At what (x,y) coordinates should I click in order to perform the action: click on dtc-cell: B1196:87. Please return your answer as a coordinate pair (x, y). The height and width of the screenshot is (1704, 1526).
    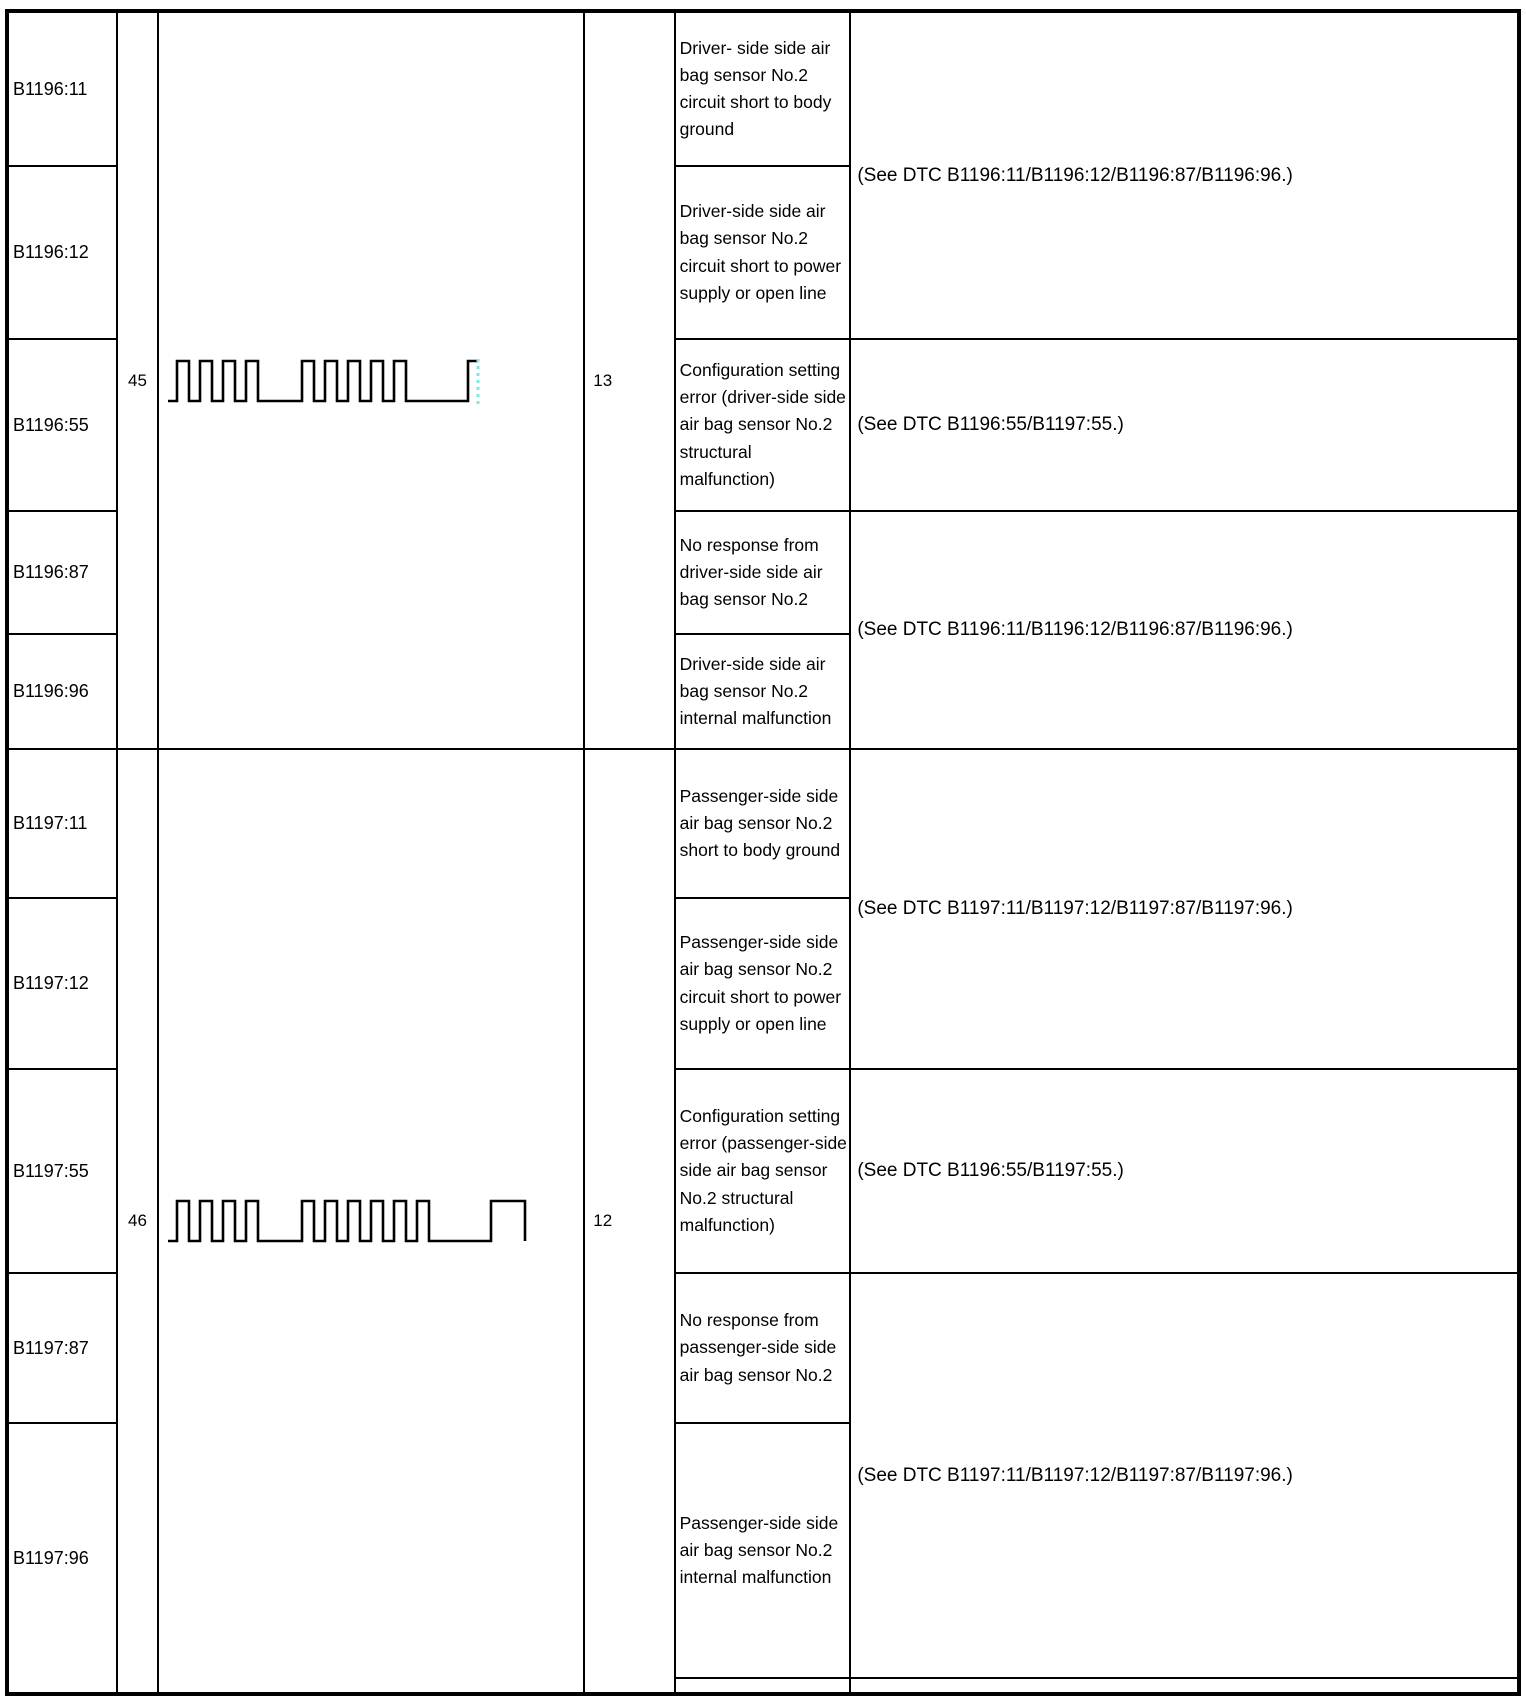
    Looking at the image, I should click on (62, 572).